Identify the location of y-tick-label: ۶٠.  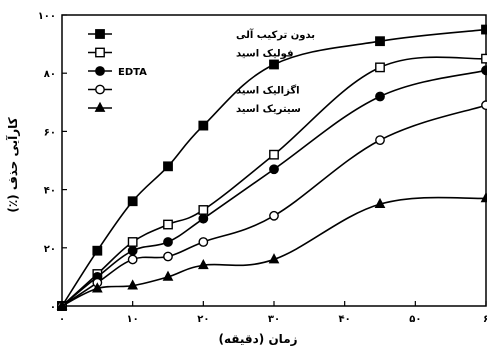
(50, 132).